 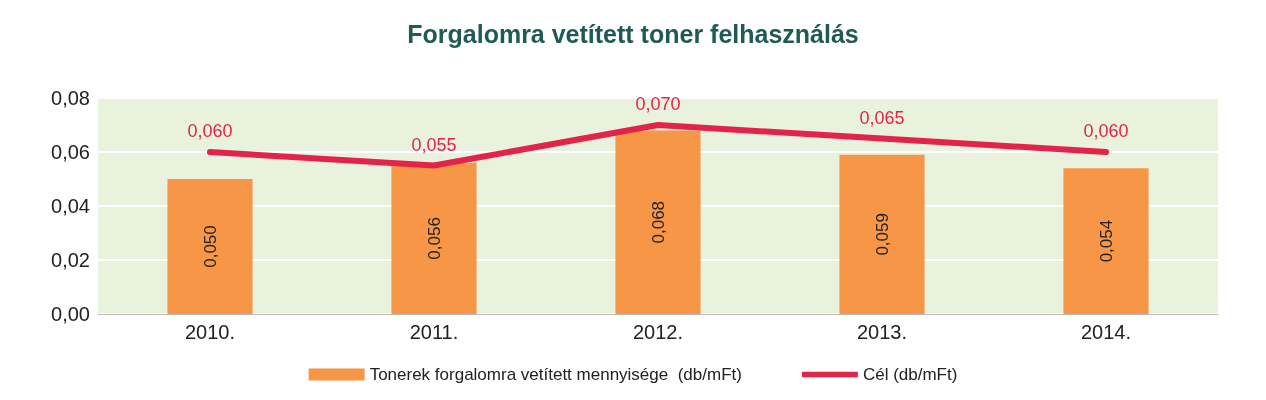 I want to click on data-label: 0,050, so click(x=210, y=246).